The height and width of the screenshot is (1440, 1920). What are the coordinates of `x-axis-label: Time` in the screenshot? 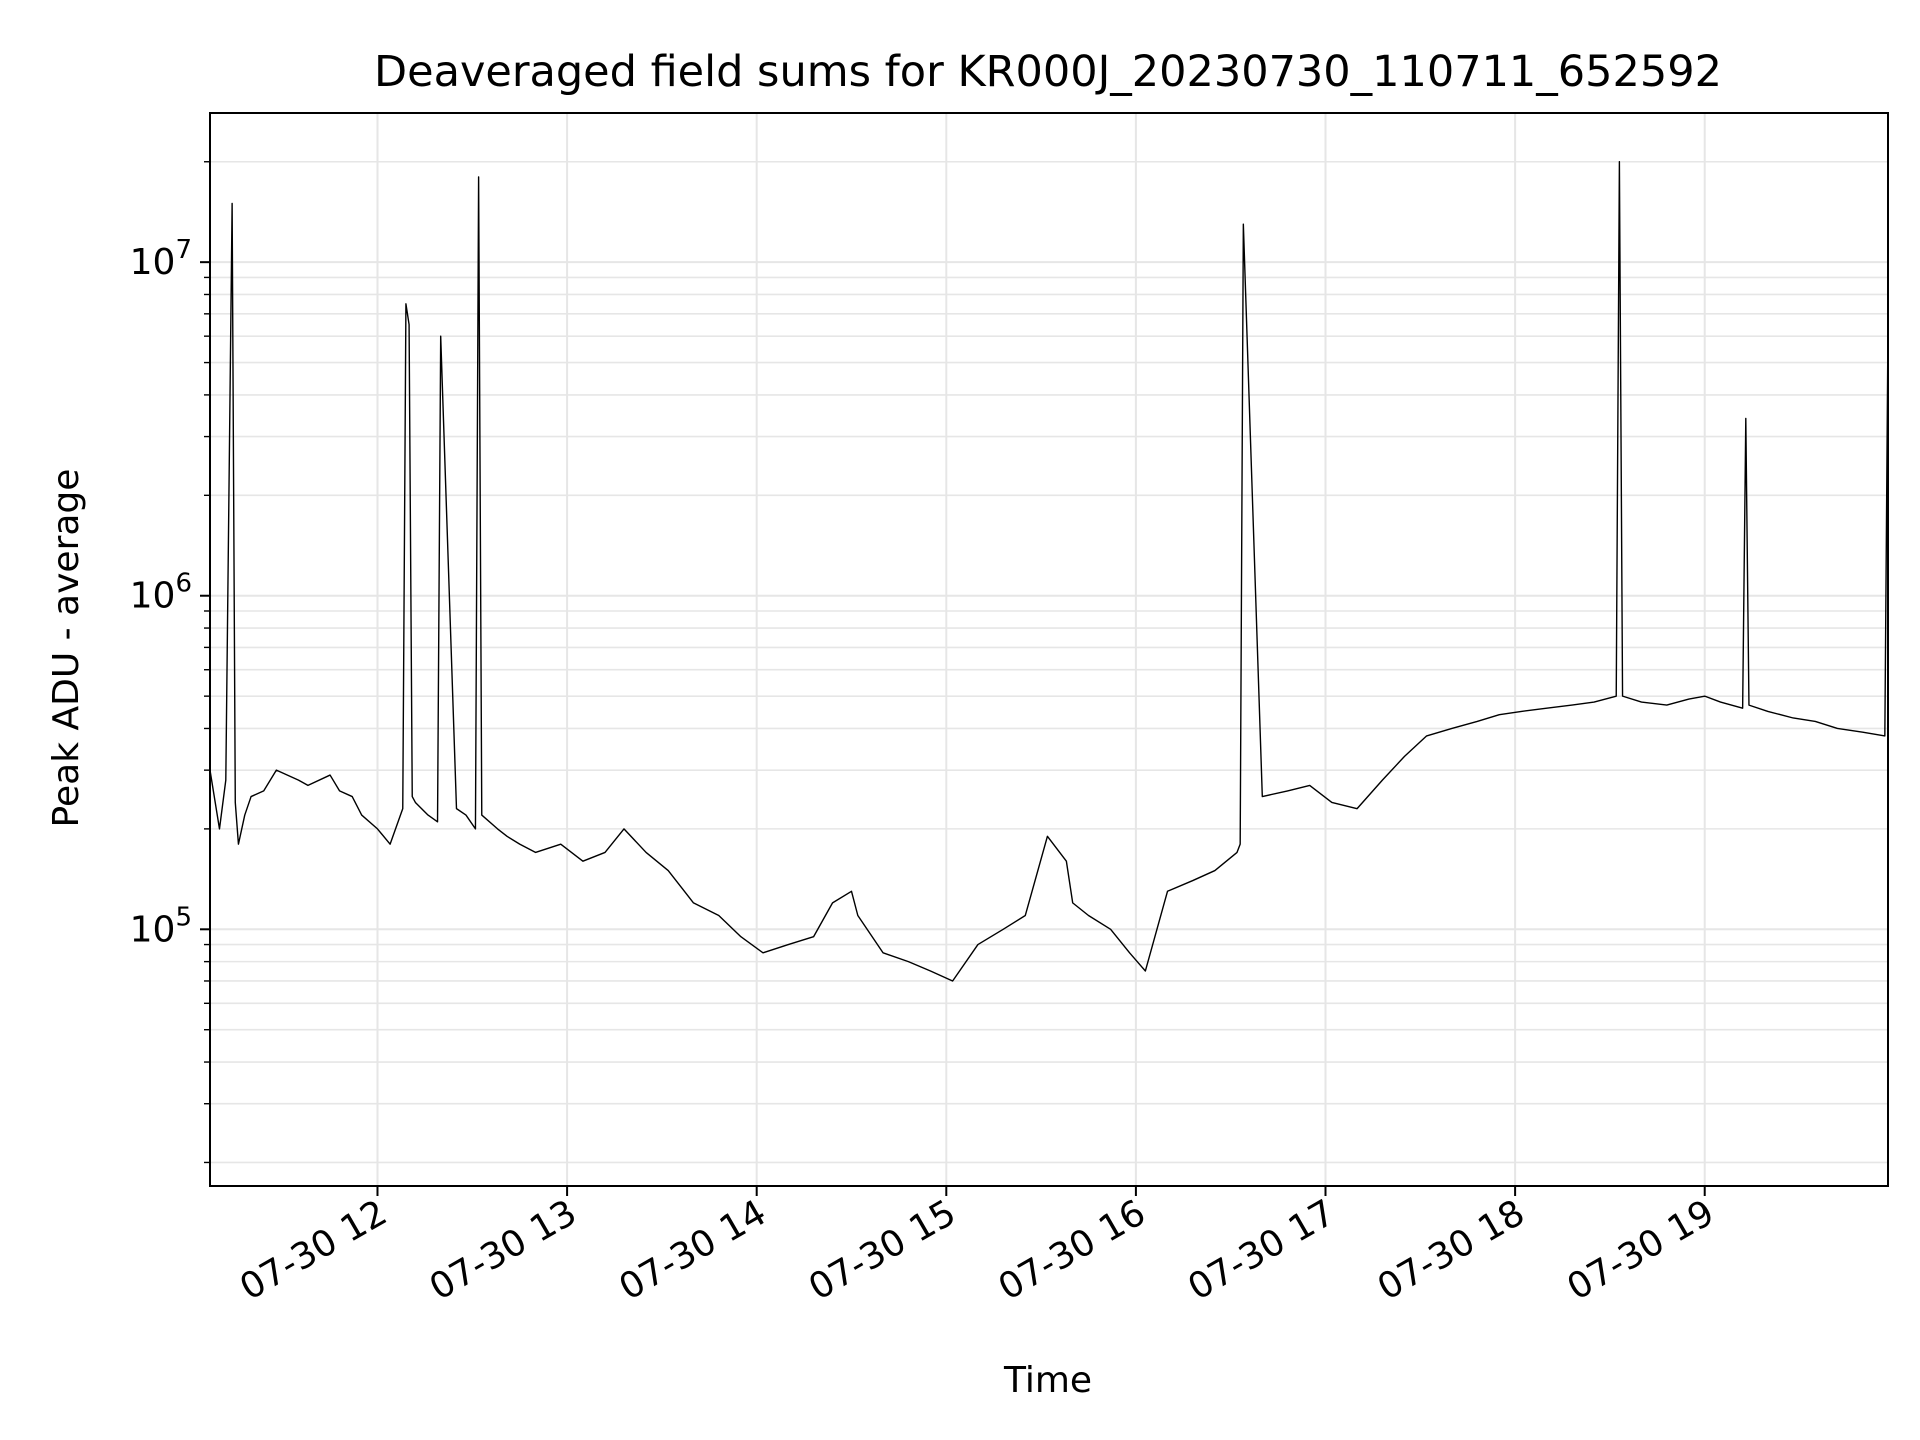 It's located at (1047, 1380).